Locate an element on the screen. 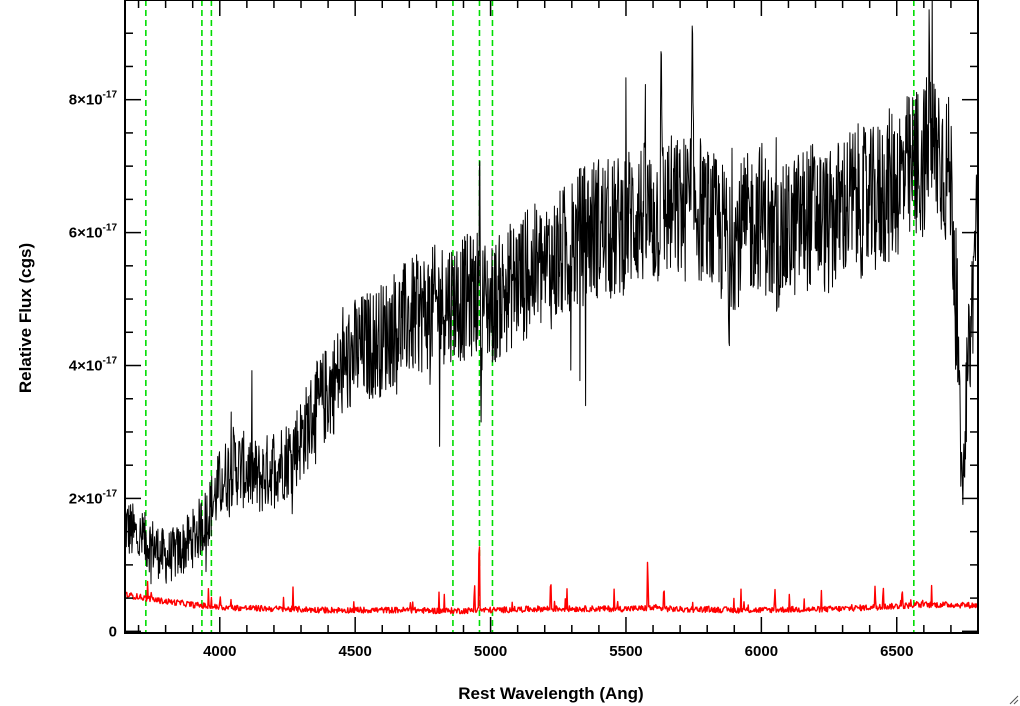 The image size is (1020, 706). x-tick-label: 6500 is located at coordinates (896, 651).